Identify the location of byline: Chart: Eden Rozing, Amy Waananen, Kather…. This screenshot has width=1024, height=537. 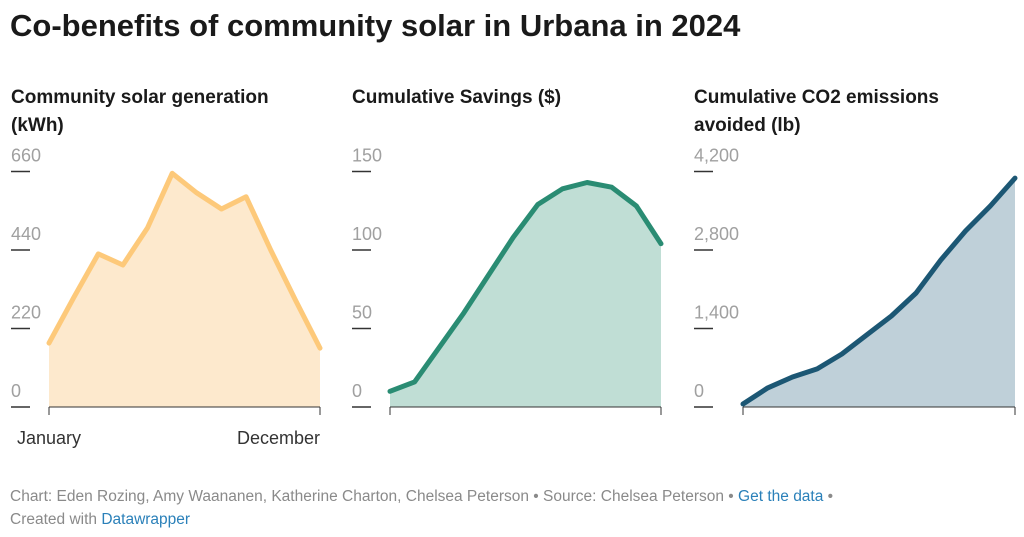
(269, 496).